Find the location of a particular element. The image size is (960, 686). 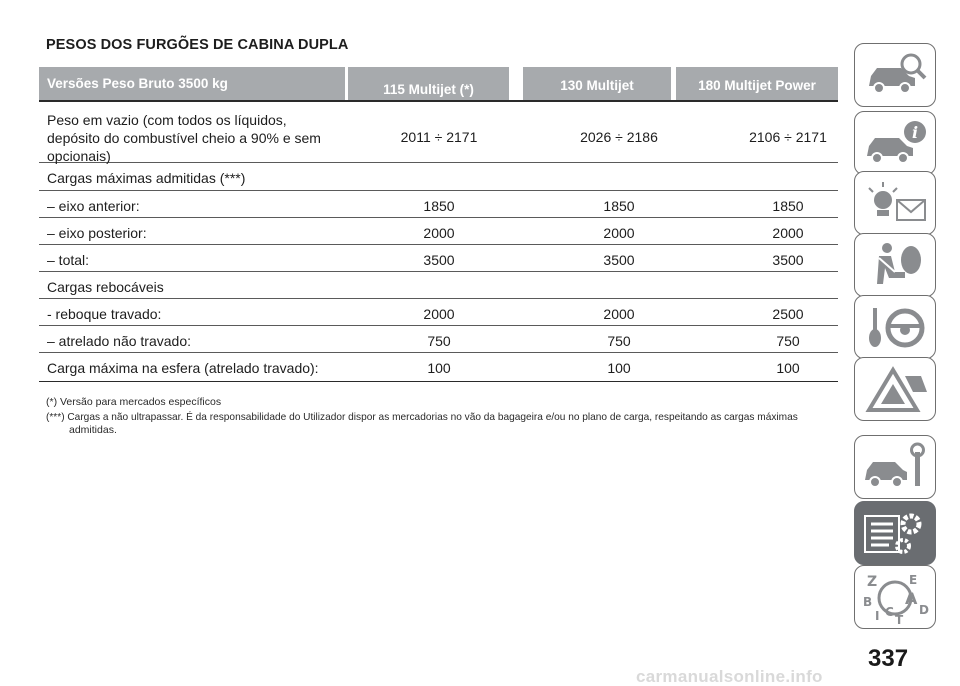

seatbelt-airbag-icon is located at coordinates (899, 263).